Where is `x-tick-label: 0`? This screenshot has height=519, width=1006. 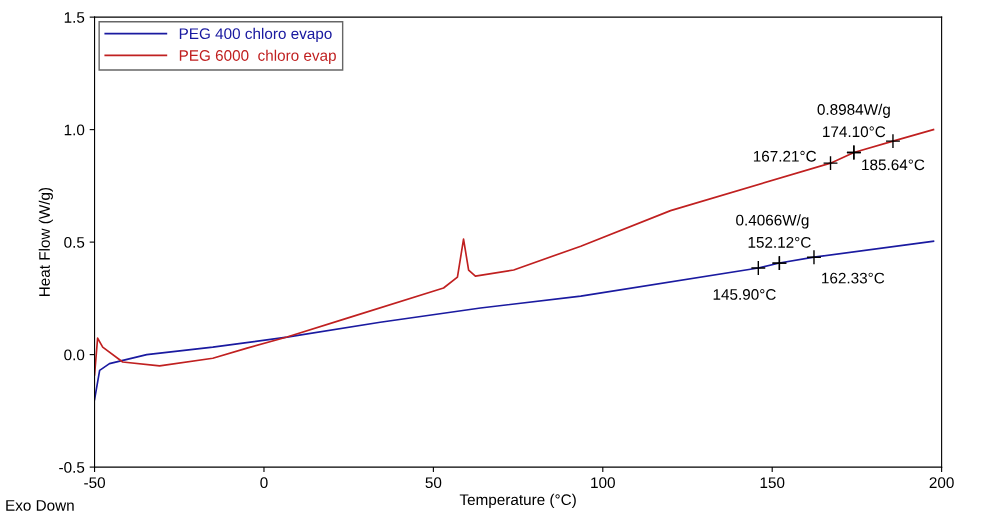
x-tick-label: 0 is located at coordinates (264, 483).